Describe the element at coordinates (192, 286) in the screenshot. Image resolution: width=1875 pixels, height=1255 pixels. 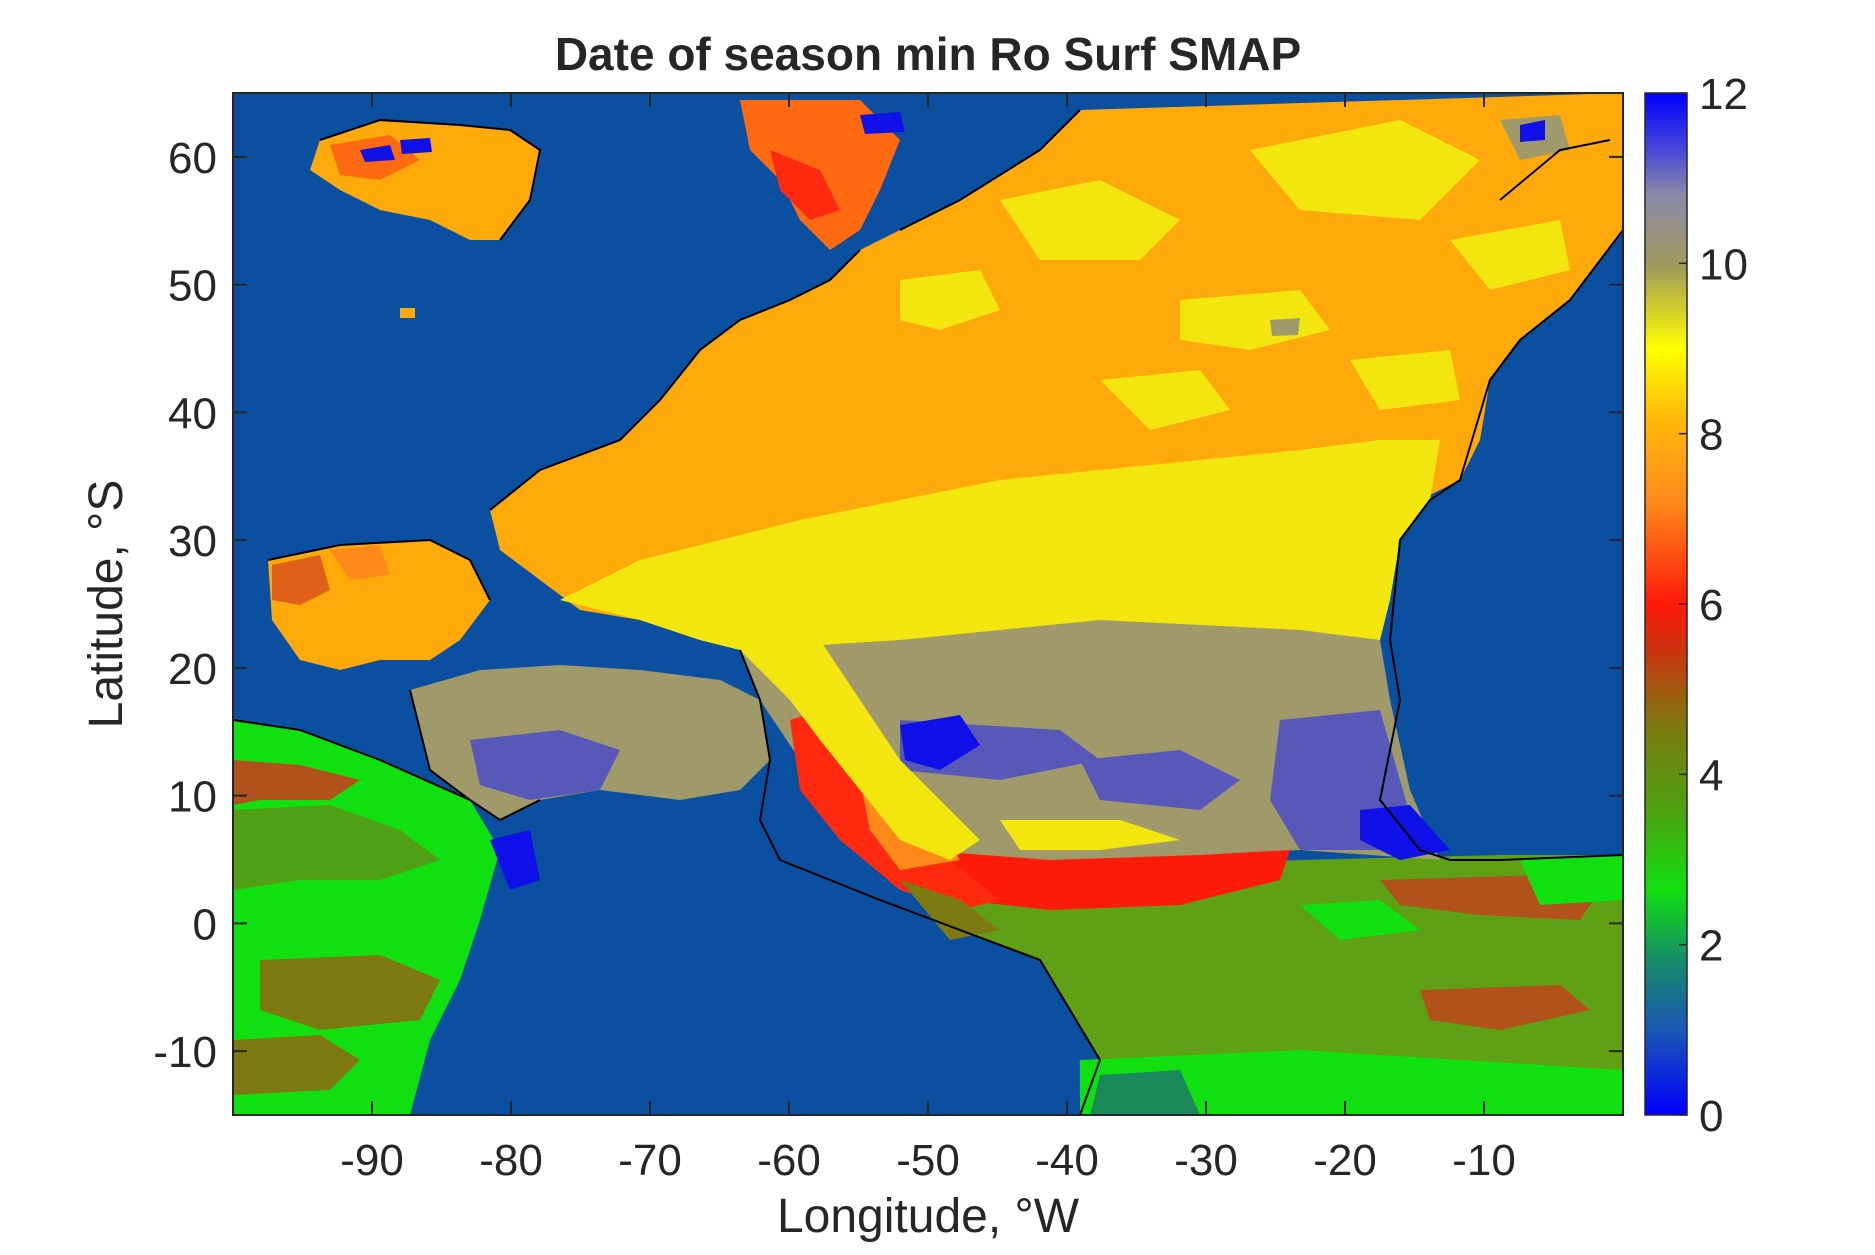
I see `y-tick-label: 50` at that location.